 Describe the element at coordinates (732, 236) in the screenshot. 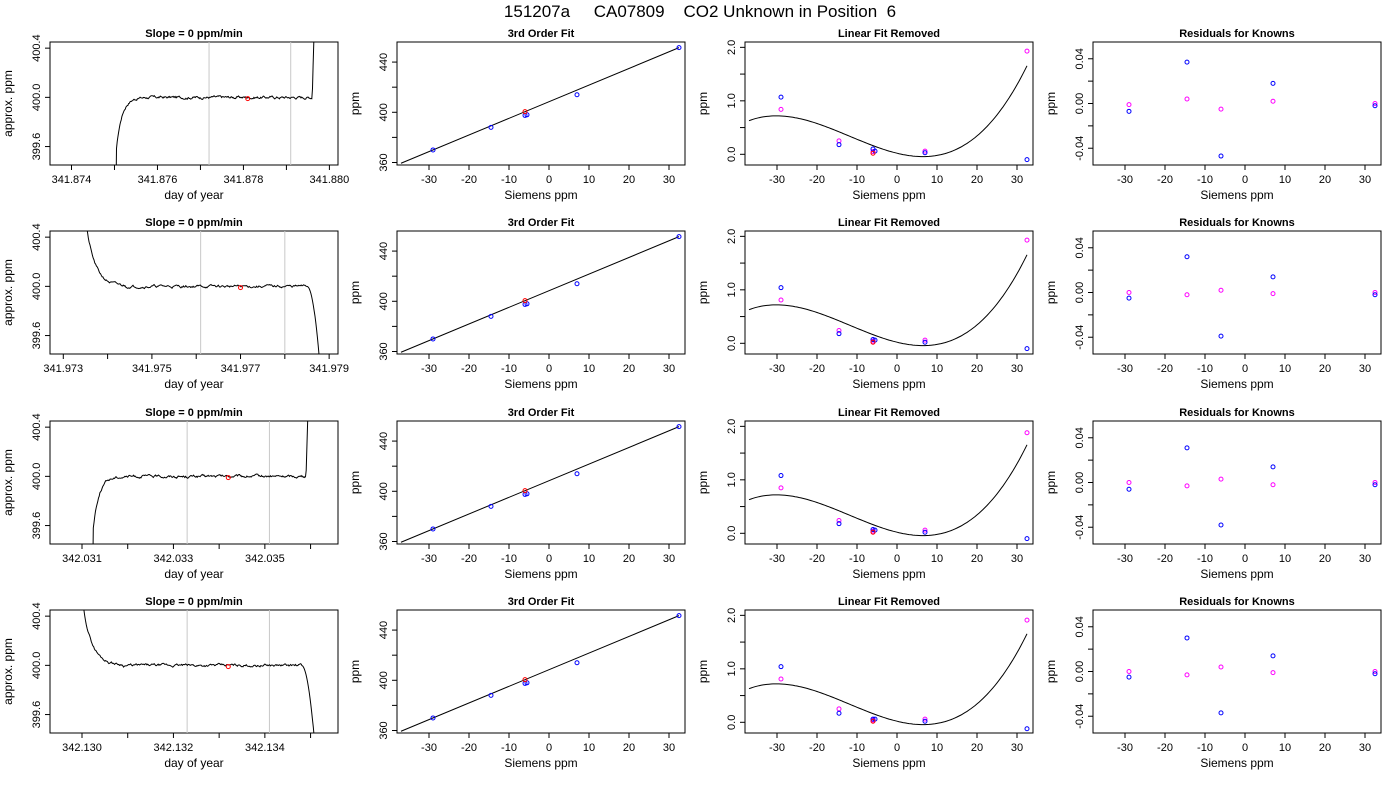

I see `y-tick-label: 2.0` at that location.